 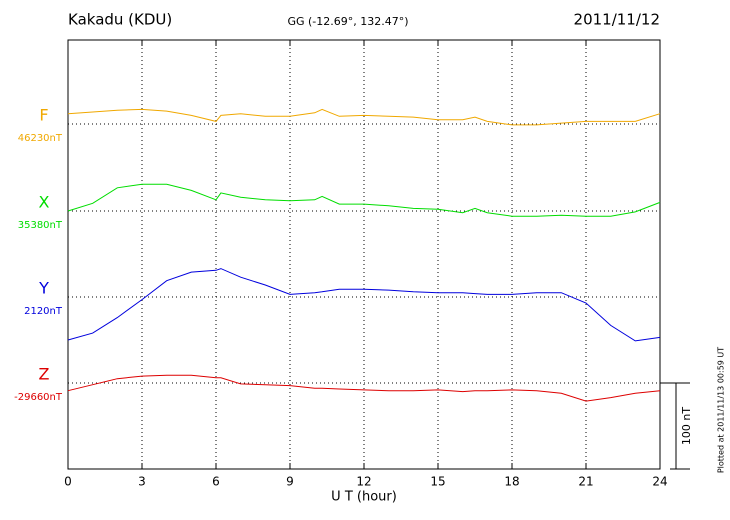 What do you see at coordinates (363, 482) in the screenshot?
I see `x-tick-label: 12` at bounding box center [363, 482].